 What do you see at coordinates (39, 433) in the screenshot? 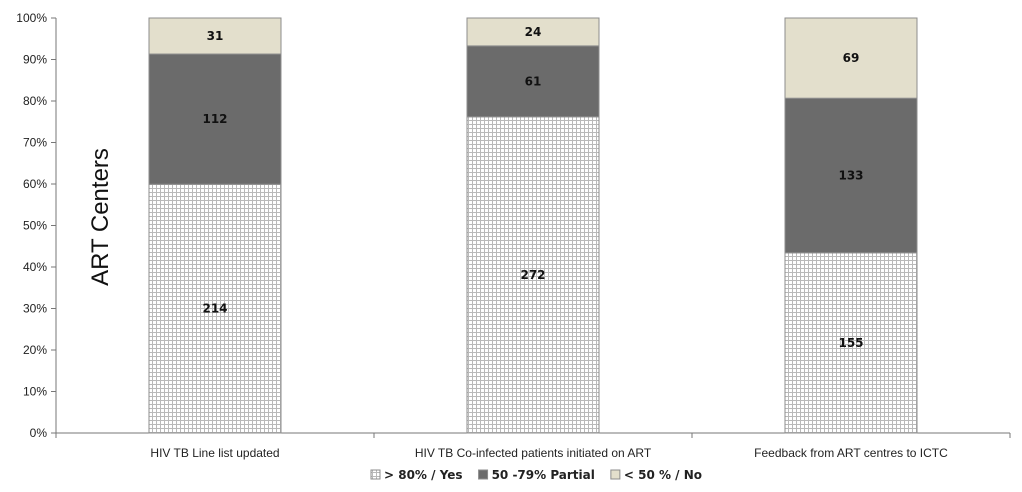
I see `y-tick-label: 0%` at bounding box center [39, 433].